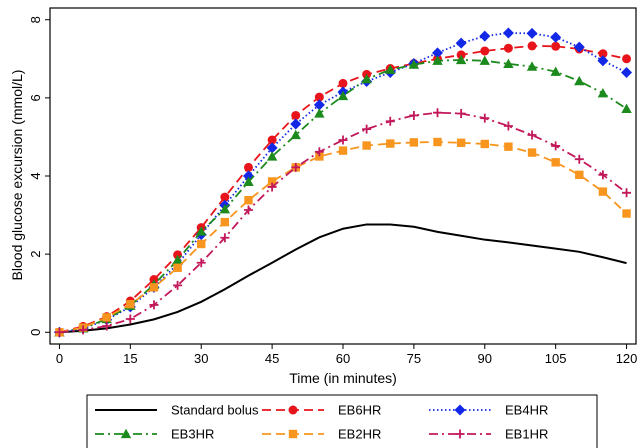 The height and width of the screenshot is (448, 638). I want to click on legend-label: EB2HR, so click(359, 434).